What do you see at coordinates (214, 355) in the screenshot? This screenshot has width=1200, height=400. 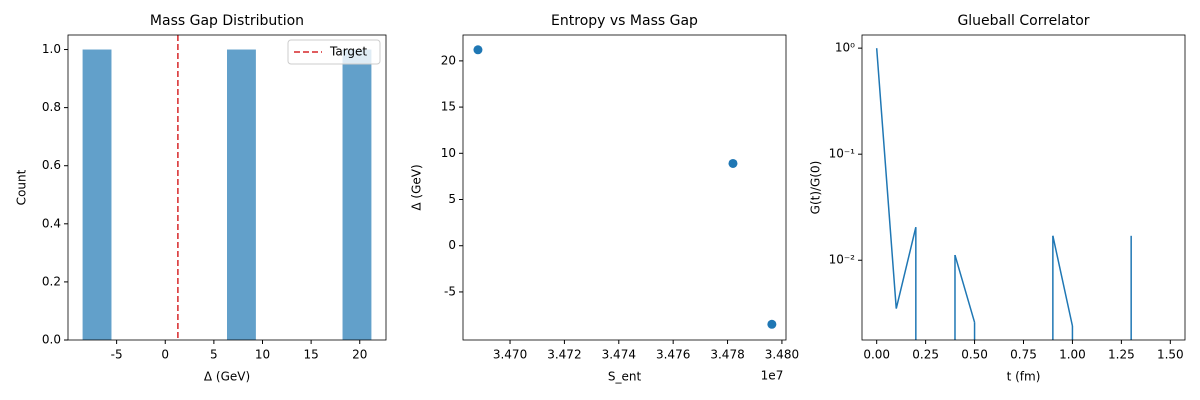 I see `x-tick-label: 5` at bounding box center [214, 355].